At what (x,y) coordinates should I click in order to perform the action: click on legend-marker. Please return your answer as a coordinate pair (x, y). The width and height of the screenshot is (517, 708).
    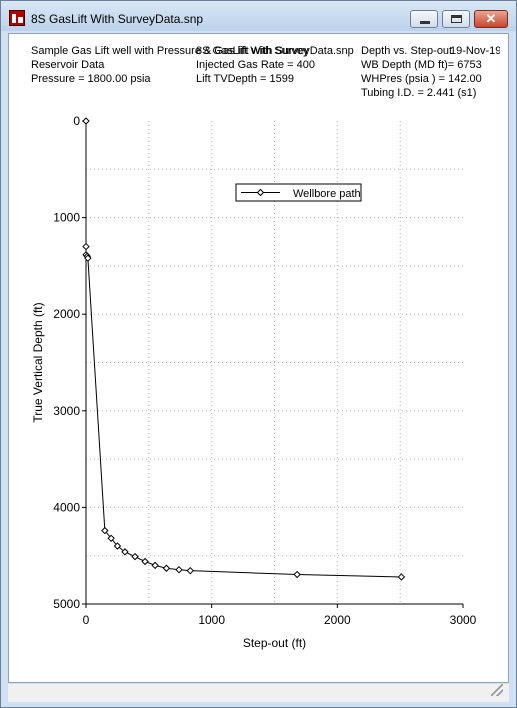
    Looking at the image, I should click on (260, 192).